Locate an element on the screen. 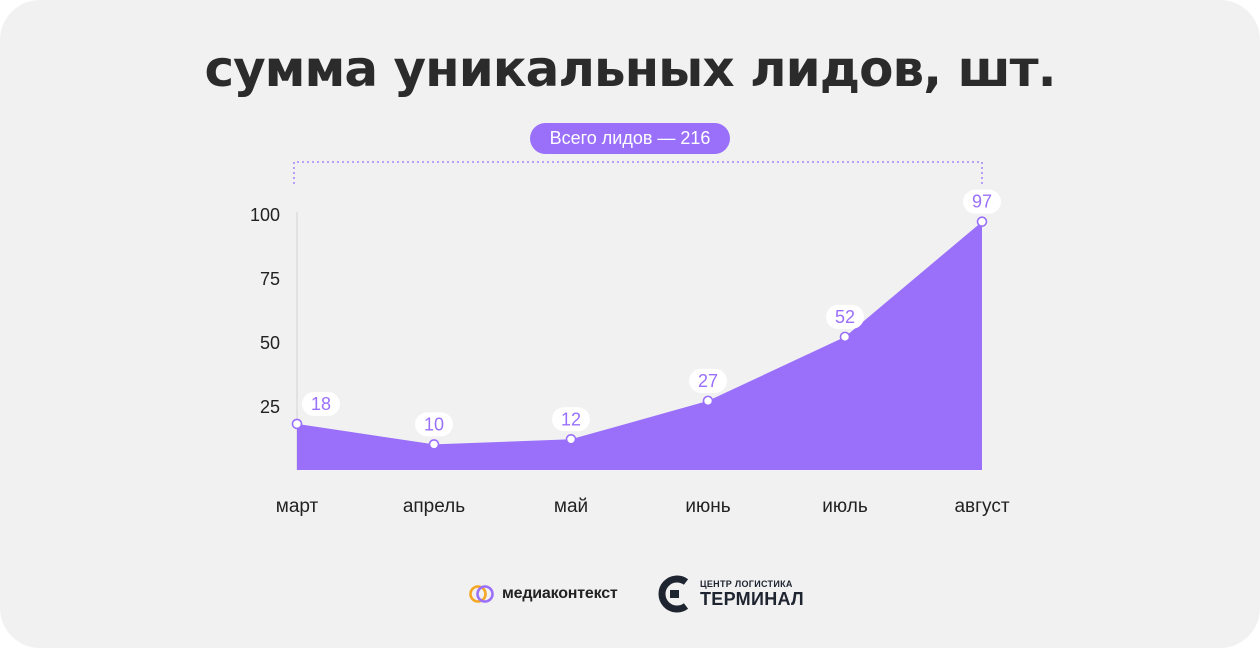  data-label: 97 is located at coordinates (982, 201).